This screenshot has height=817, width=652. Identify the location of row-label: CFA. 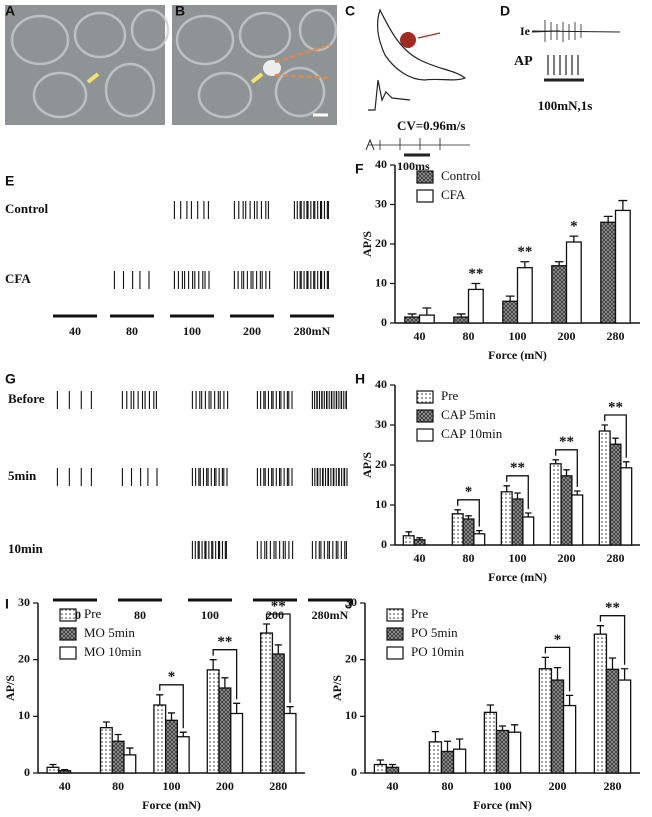
(18, 278).